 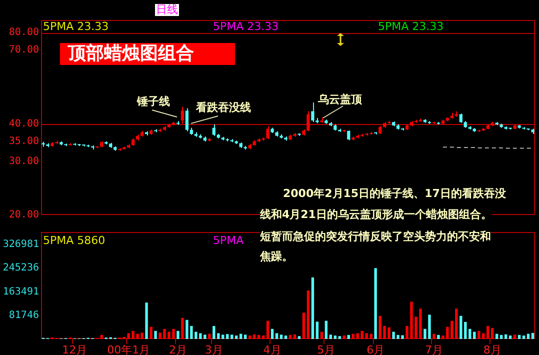 What do you see at coordinates (75, 349) in the screenshot?
I see `x-tick-label: 12月` at bounding box center [75, 349].